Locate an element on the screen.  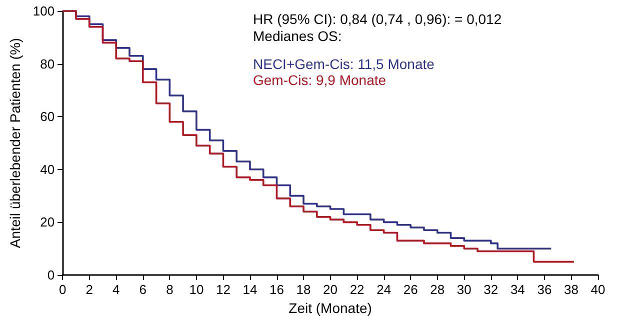
y-tick-label: 60 is located at coordinates (47, 116).